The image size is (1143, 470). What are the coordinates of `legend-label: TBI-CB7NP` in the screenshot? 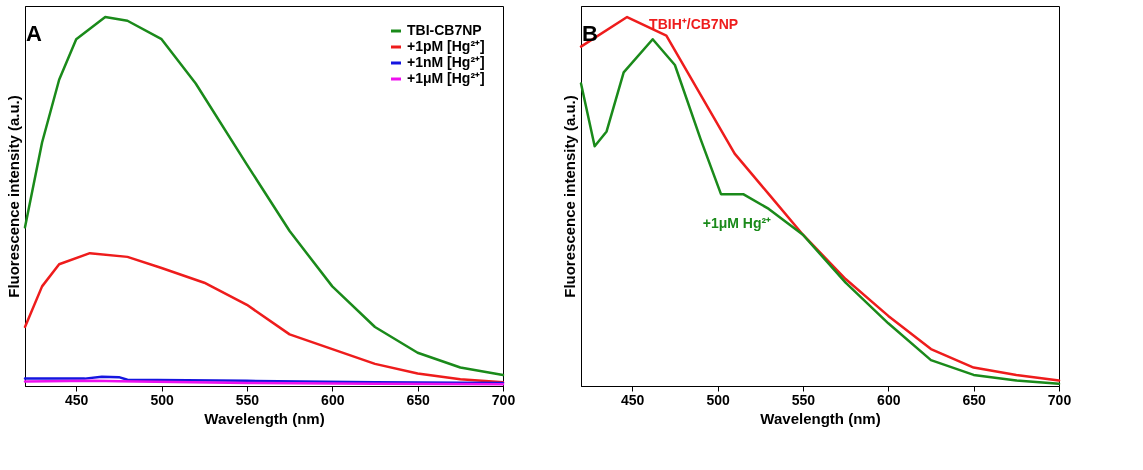 It's located at (444, 30).